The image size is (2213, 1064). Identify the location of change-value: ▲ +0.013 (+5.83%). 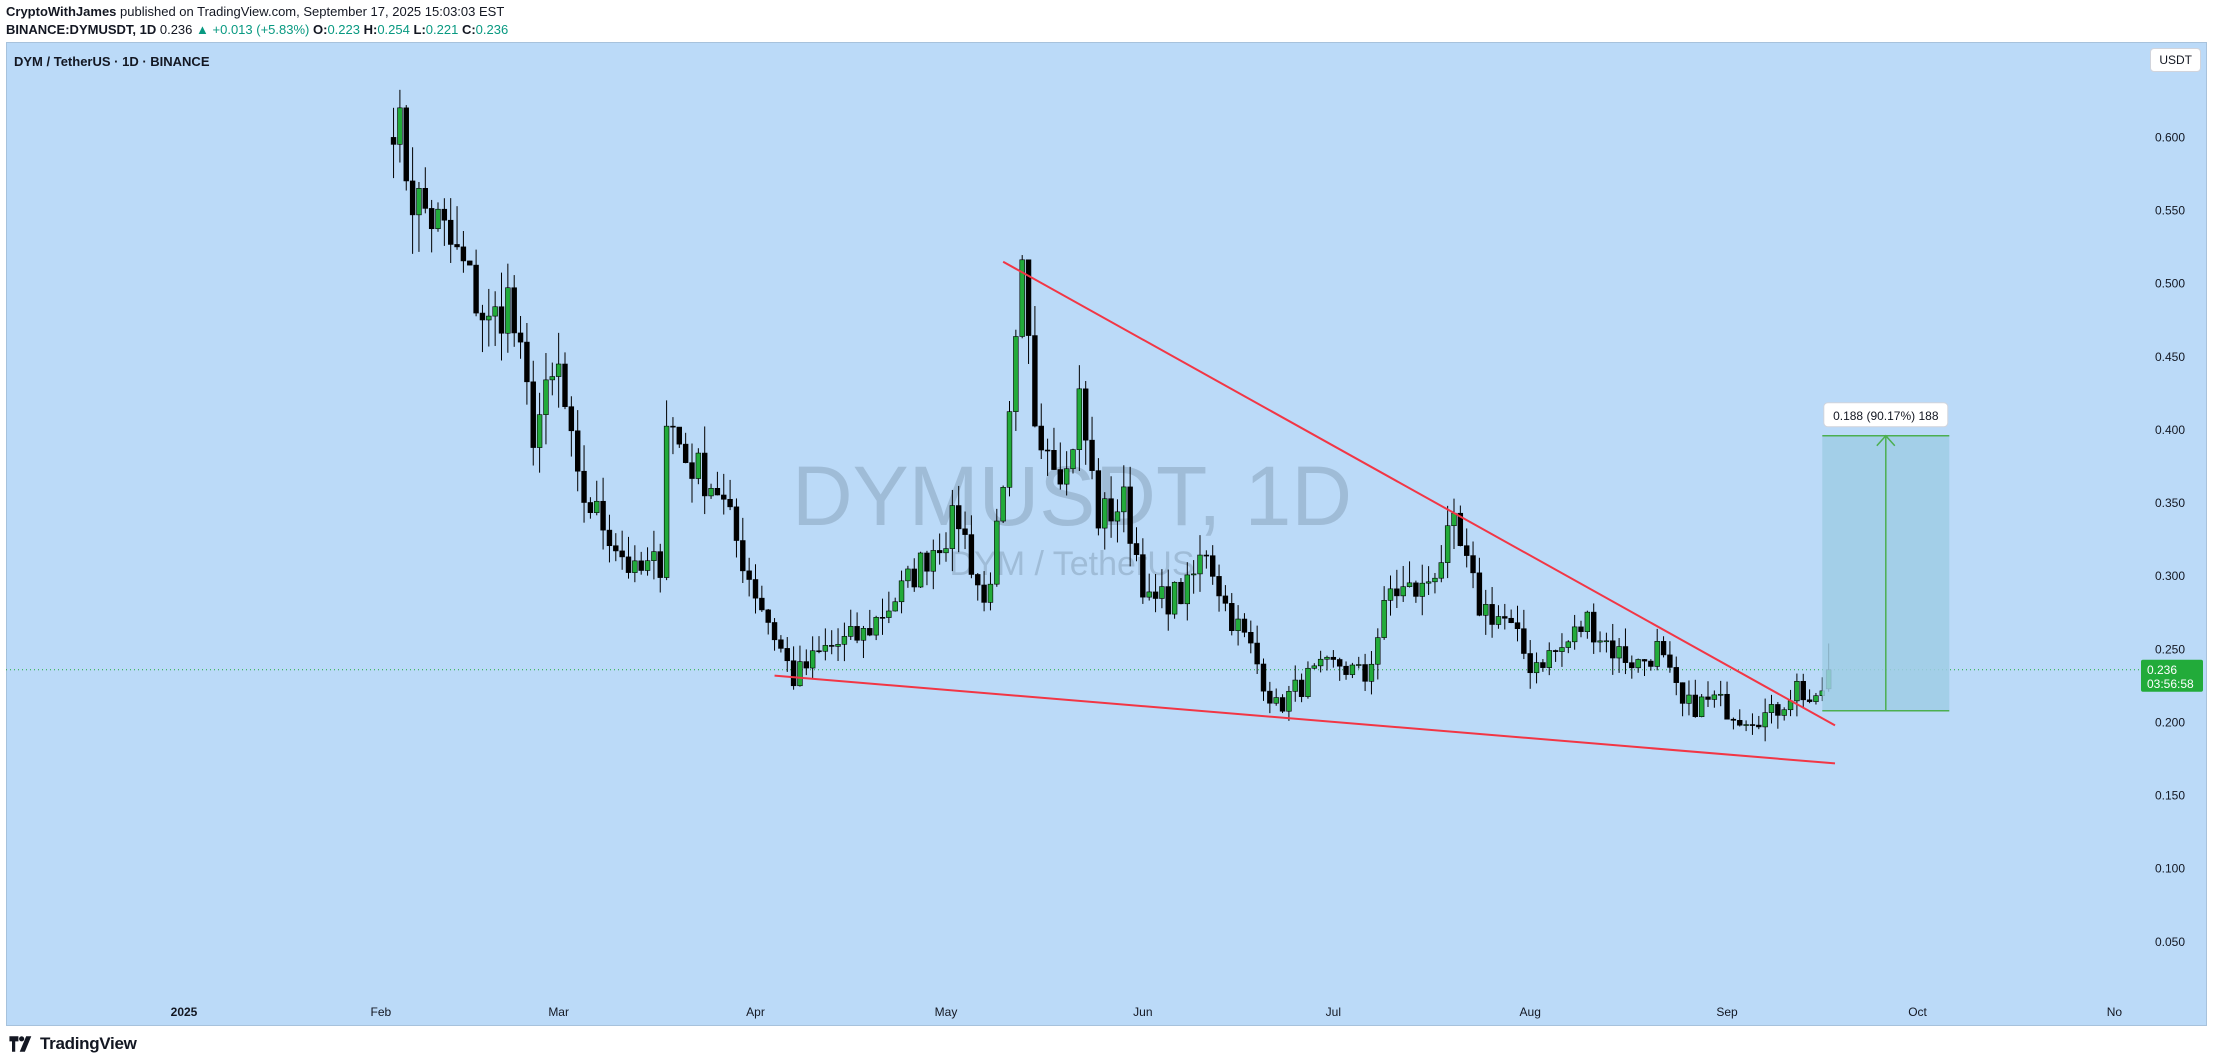
(253, 29).